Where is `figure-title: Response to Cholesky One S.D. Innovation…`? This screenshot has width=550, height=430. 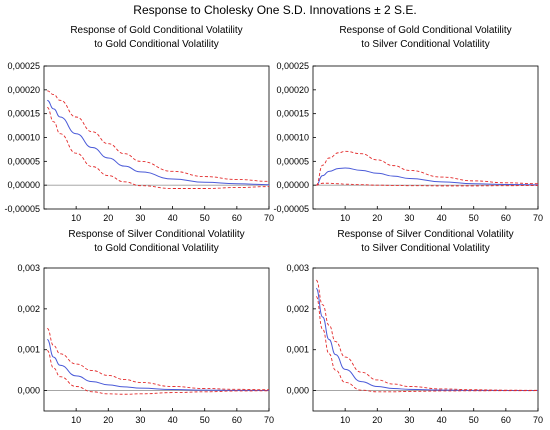
figure-title: Response to Cholesky One S.D. Innovation… is located at coordinates (274, 10).